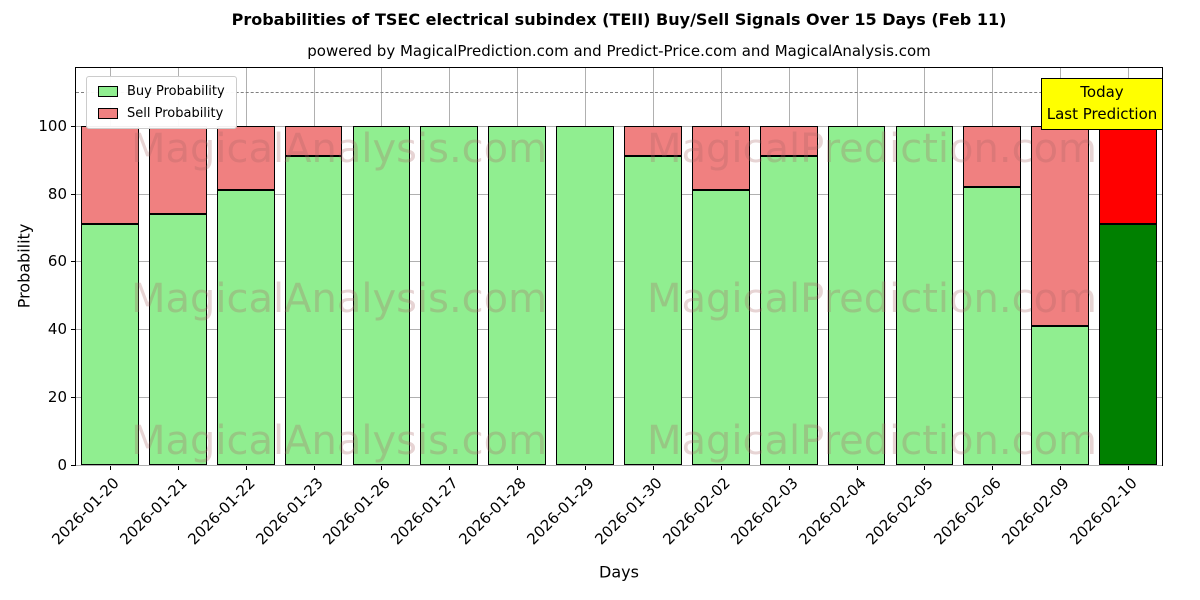  Describe the element at coordinates (57, 261) in the screenshot. I see `y-tick-label: 60` at that location.